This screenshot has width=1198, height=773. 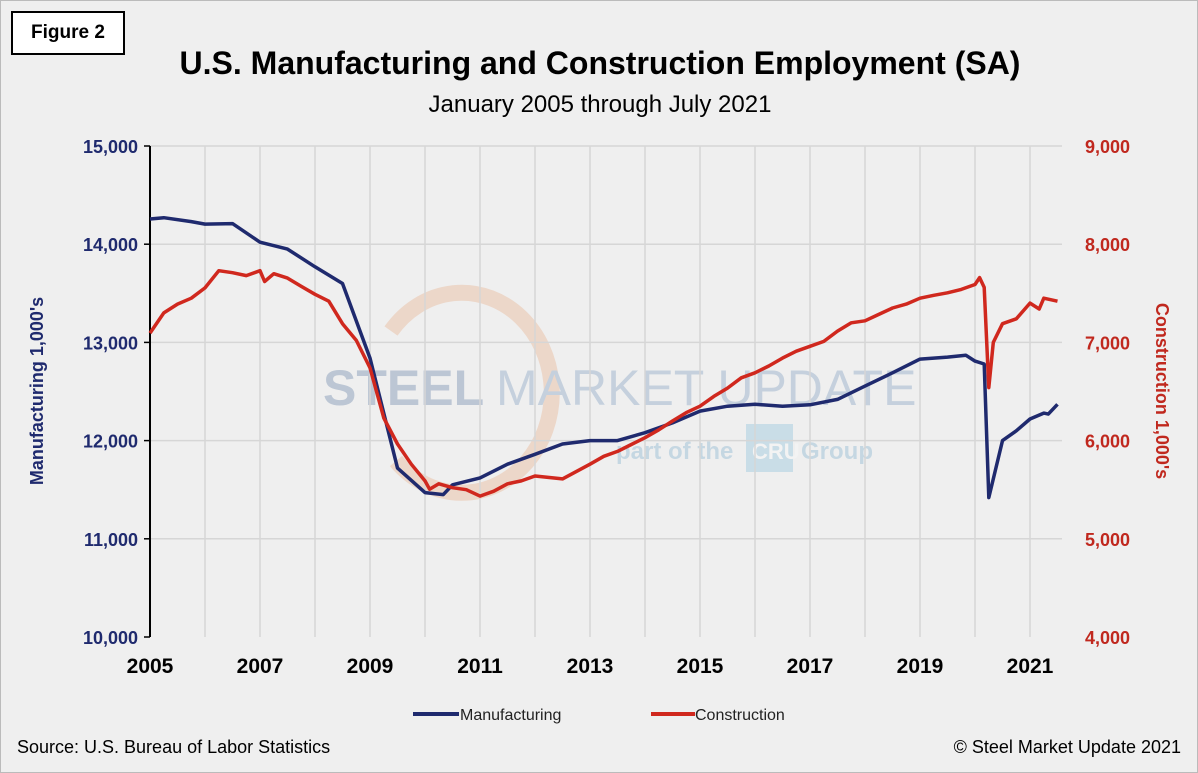 I want to click on watermark-text: Group, so click(x=837, y=451).